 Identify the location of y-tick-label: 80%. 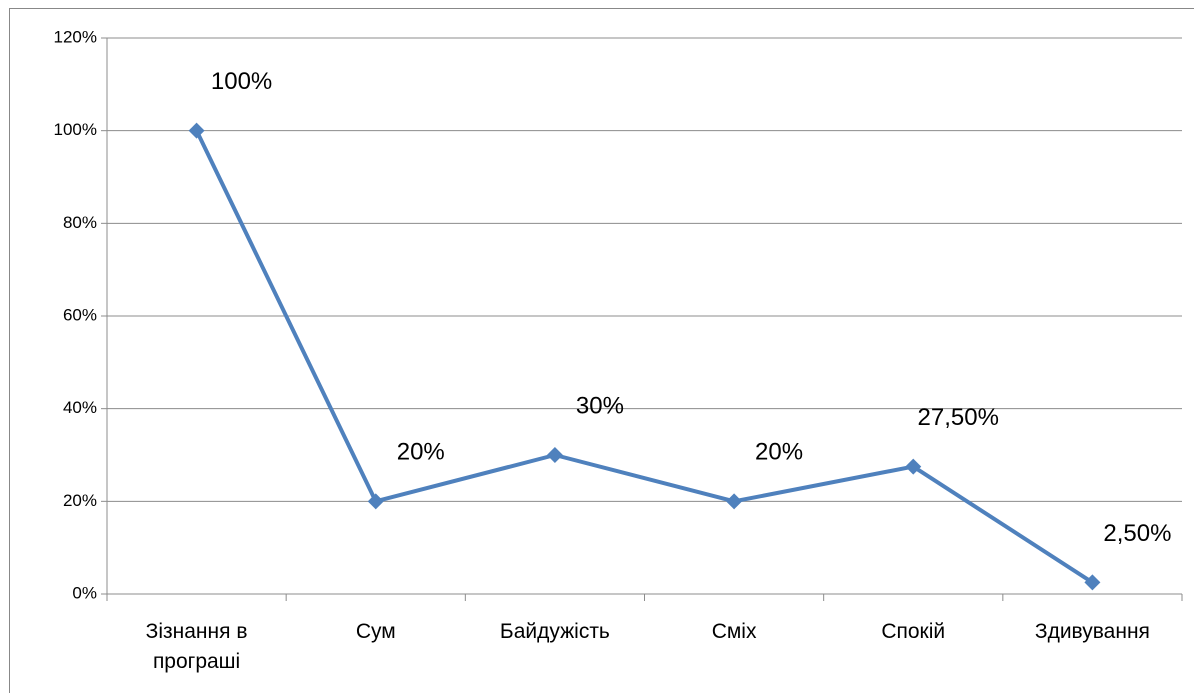
(80, 222).